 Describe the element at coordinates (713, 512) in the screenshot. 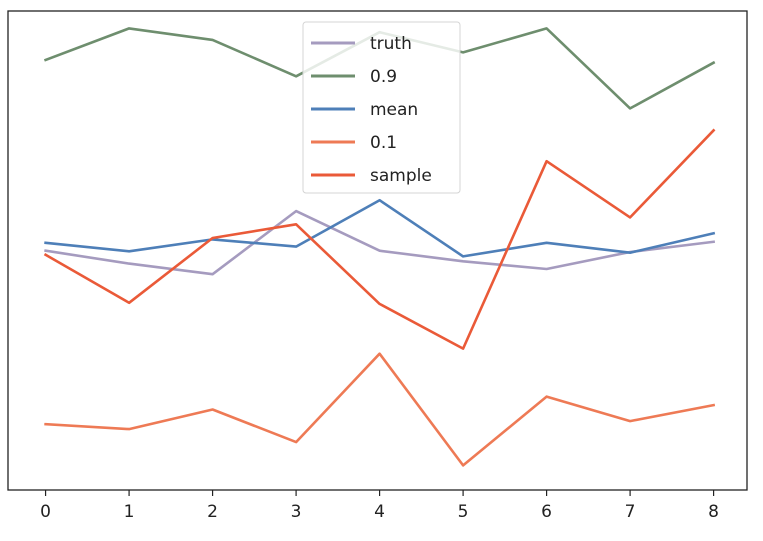

I see `x-tick-label: 8` at that location.